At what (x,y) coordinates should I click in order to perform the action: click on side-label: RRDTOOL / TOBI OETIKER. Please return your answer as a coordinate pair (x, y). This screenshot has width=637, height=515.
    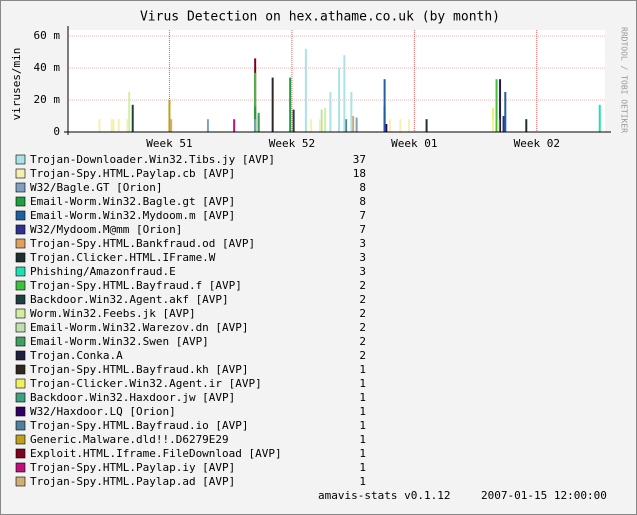
    Looking at the image, I should click on (624, 80).